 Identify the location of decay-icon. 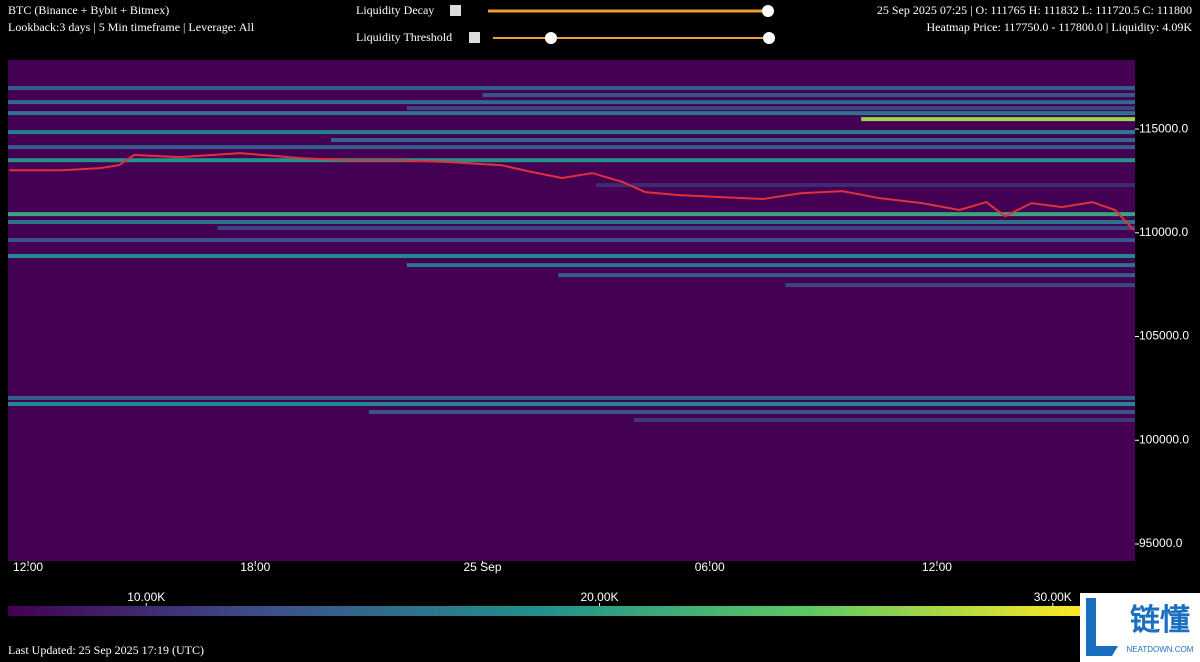
(455, 10).